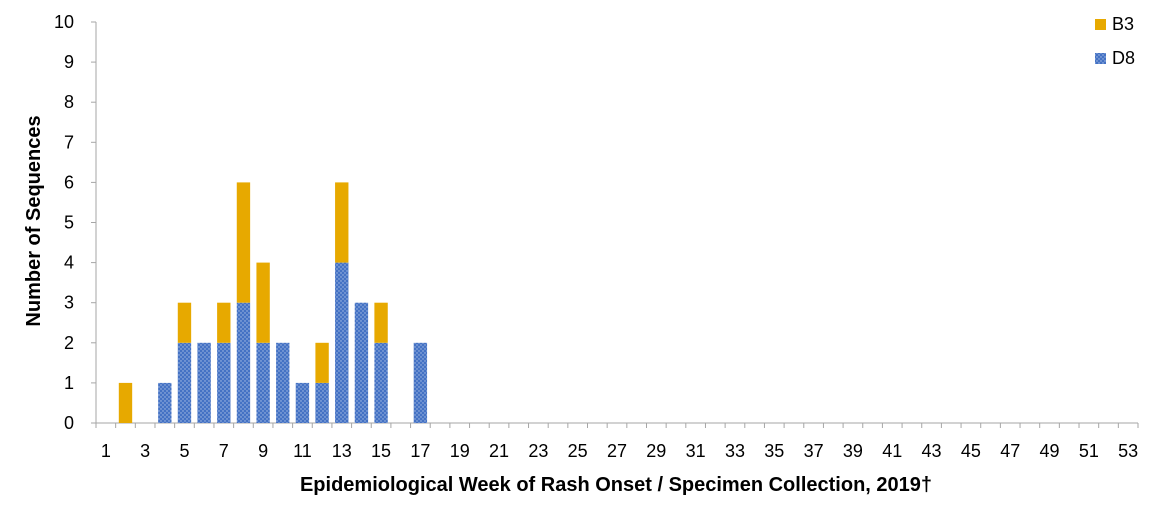 This screenshot has height=512, width=1155. Describe the element at coordinates (69, 62) in the screenshot. I see `y-tick-label: 9` at that location.